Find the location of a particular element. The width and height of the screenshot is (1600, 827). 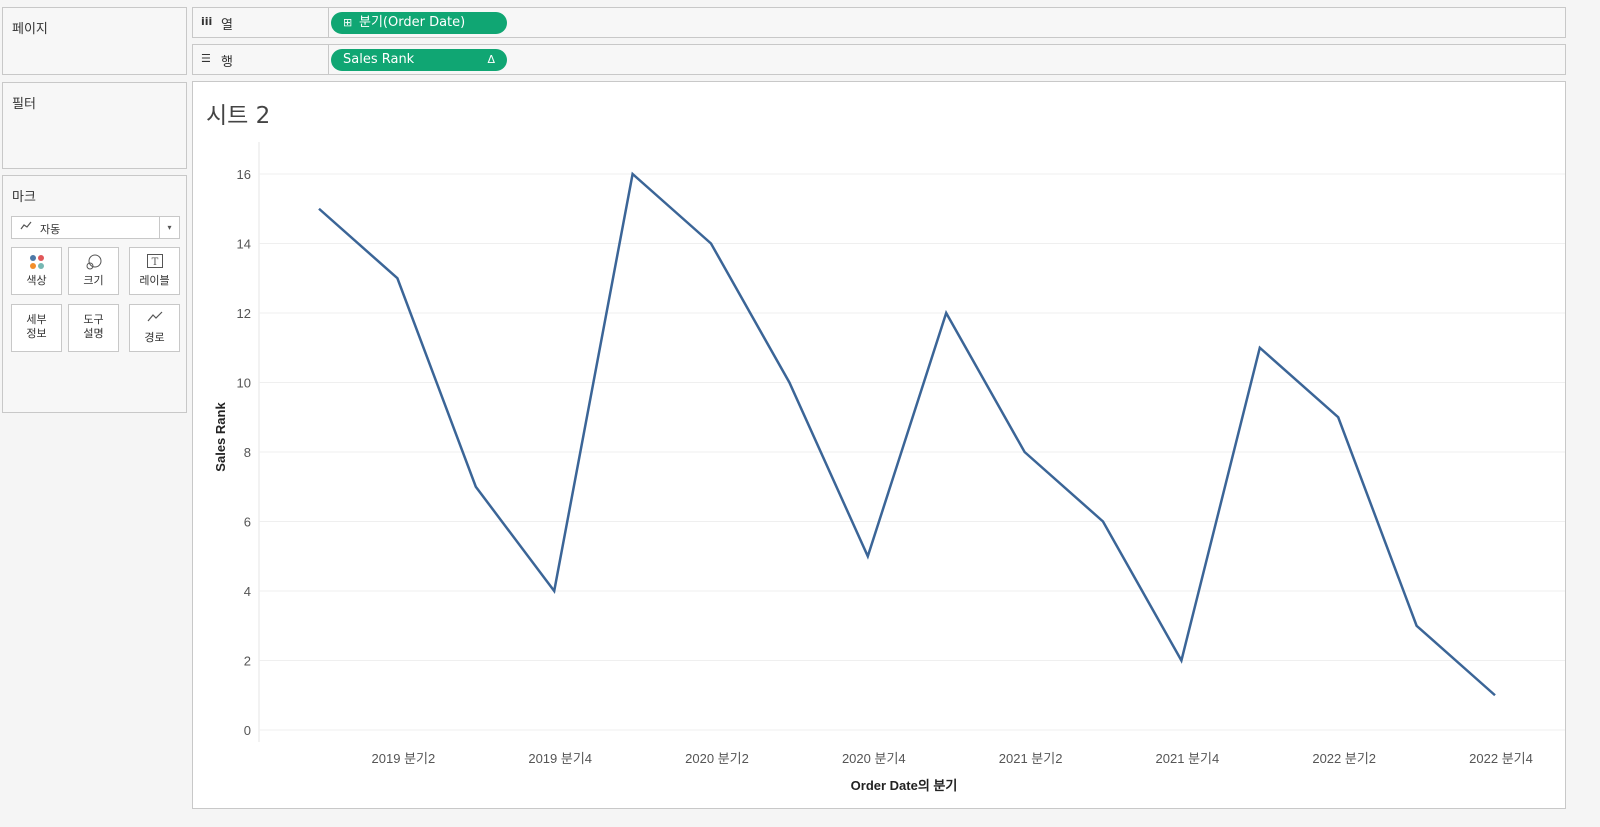

y-tick-label: 2 is located at coordinates (247, 661).